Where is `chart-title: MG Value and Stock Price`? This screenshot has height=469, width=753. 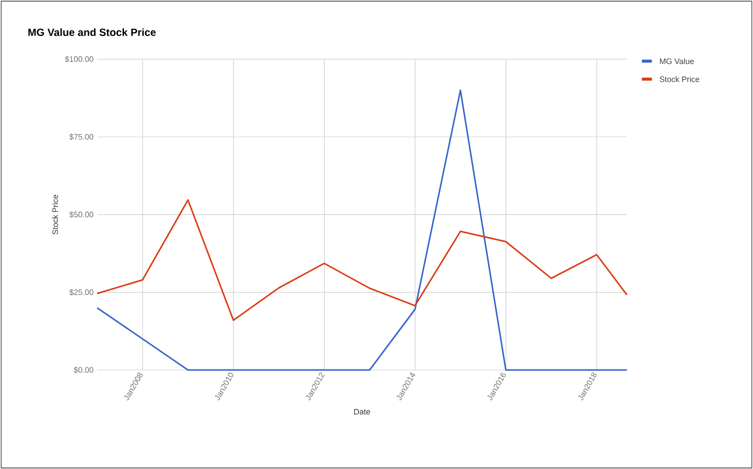
chart-title: MG Value and Stock Price is located at coordinates (92, 32).